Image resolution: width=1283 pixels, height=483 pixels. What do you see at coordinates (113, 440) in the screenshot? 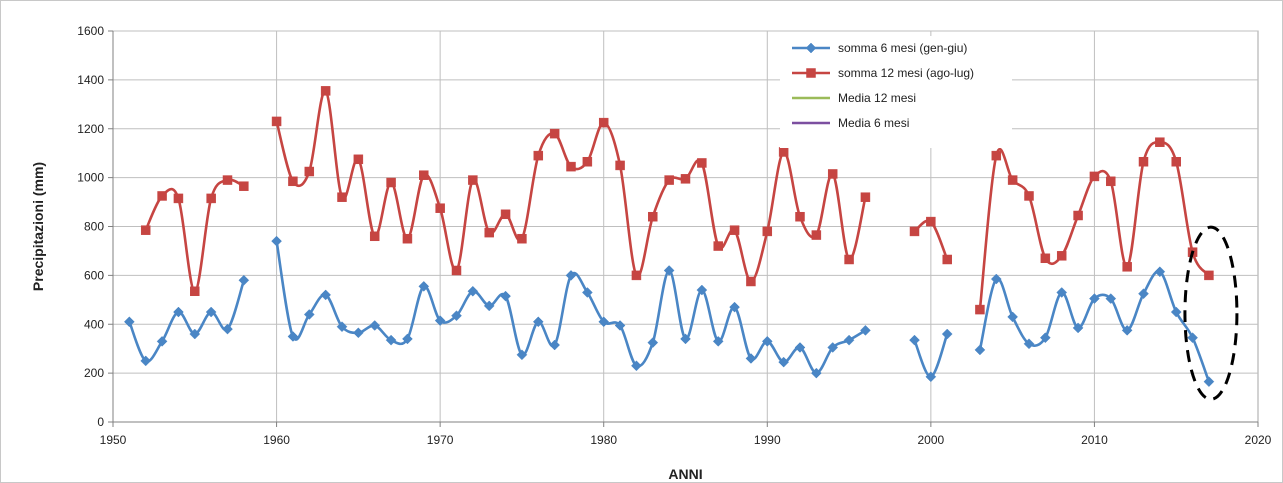
I see `x-tick-label: 1950` at bounding box center [113, 440].